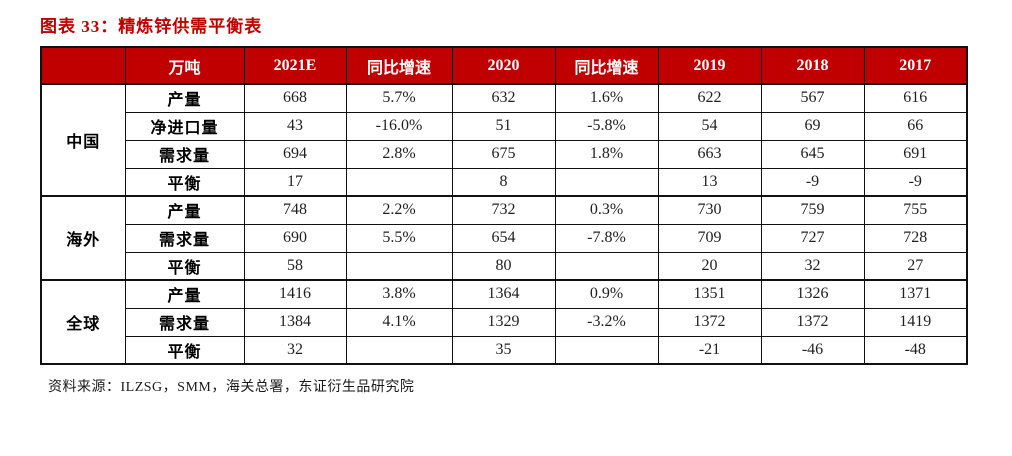 This screenshot has height=456, width=1012. I want to click on value-cell: 35, so click(503, 350).